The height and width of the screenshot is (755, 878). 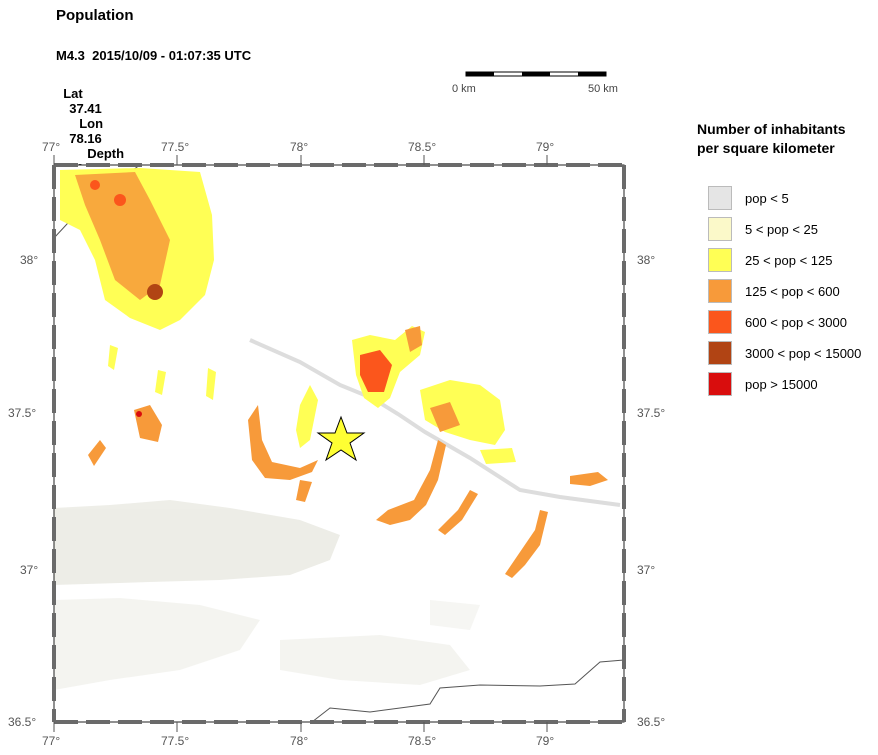 I want to click on lat-label: Lat, so click(x=73, y=93).